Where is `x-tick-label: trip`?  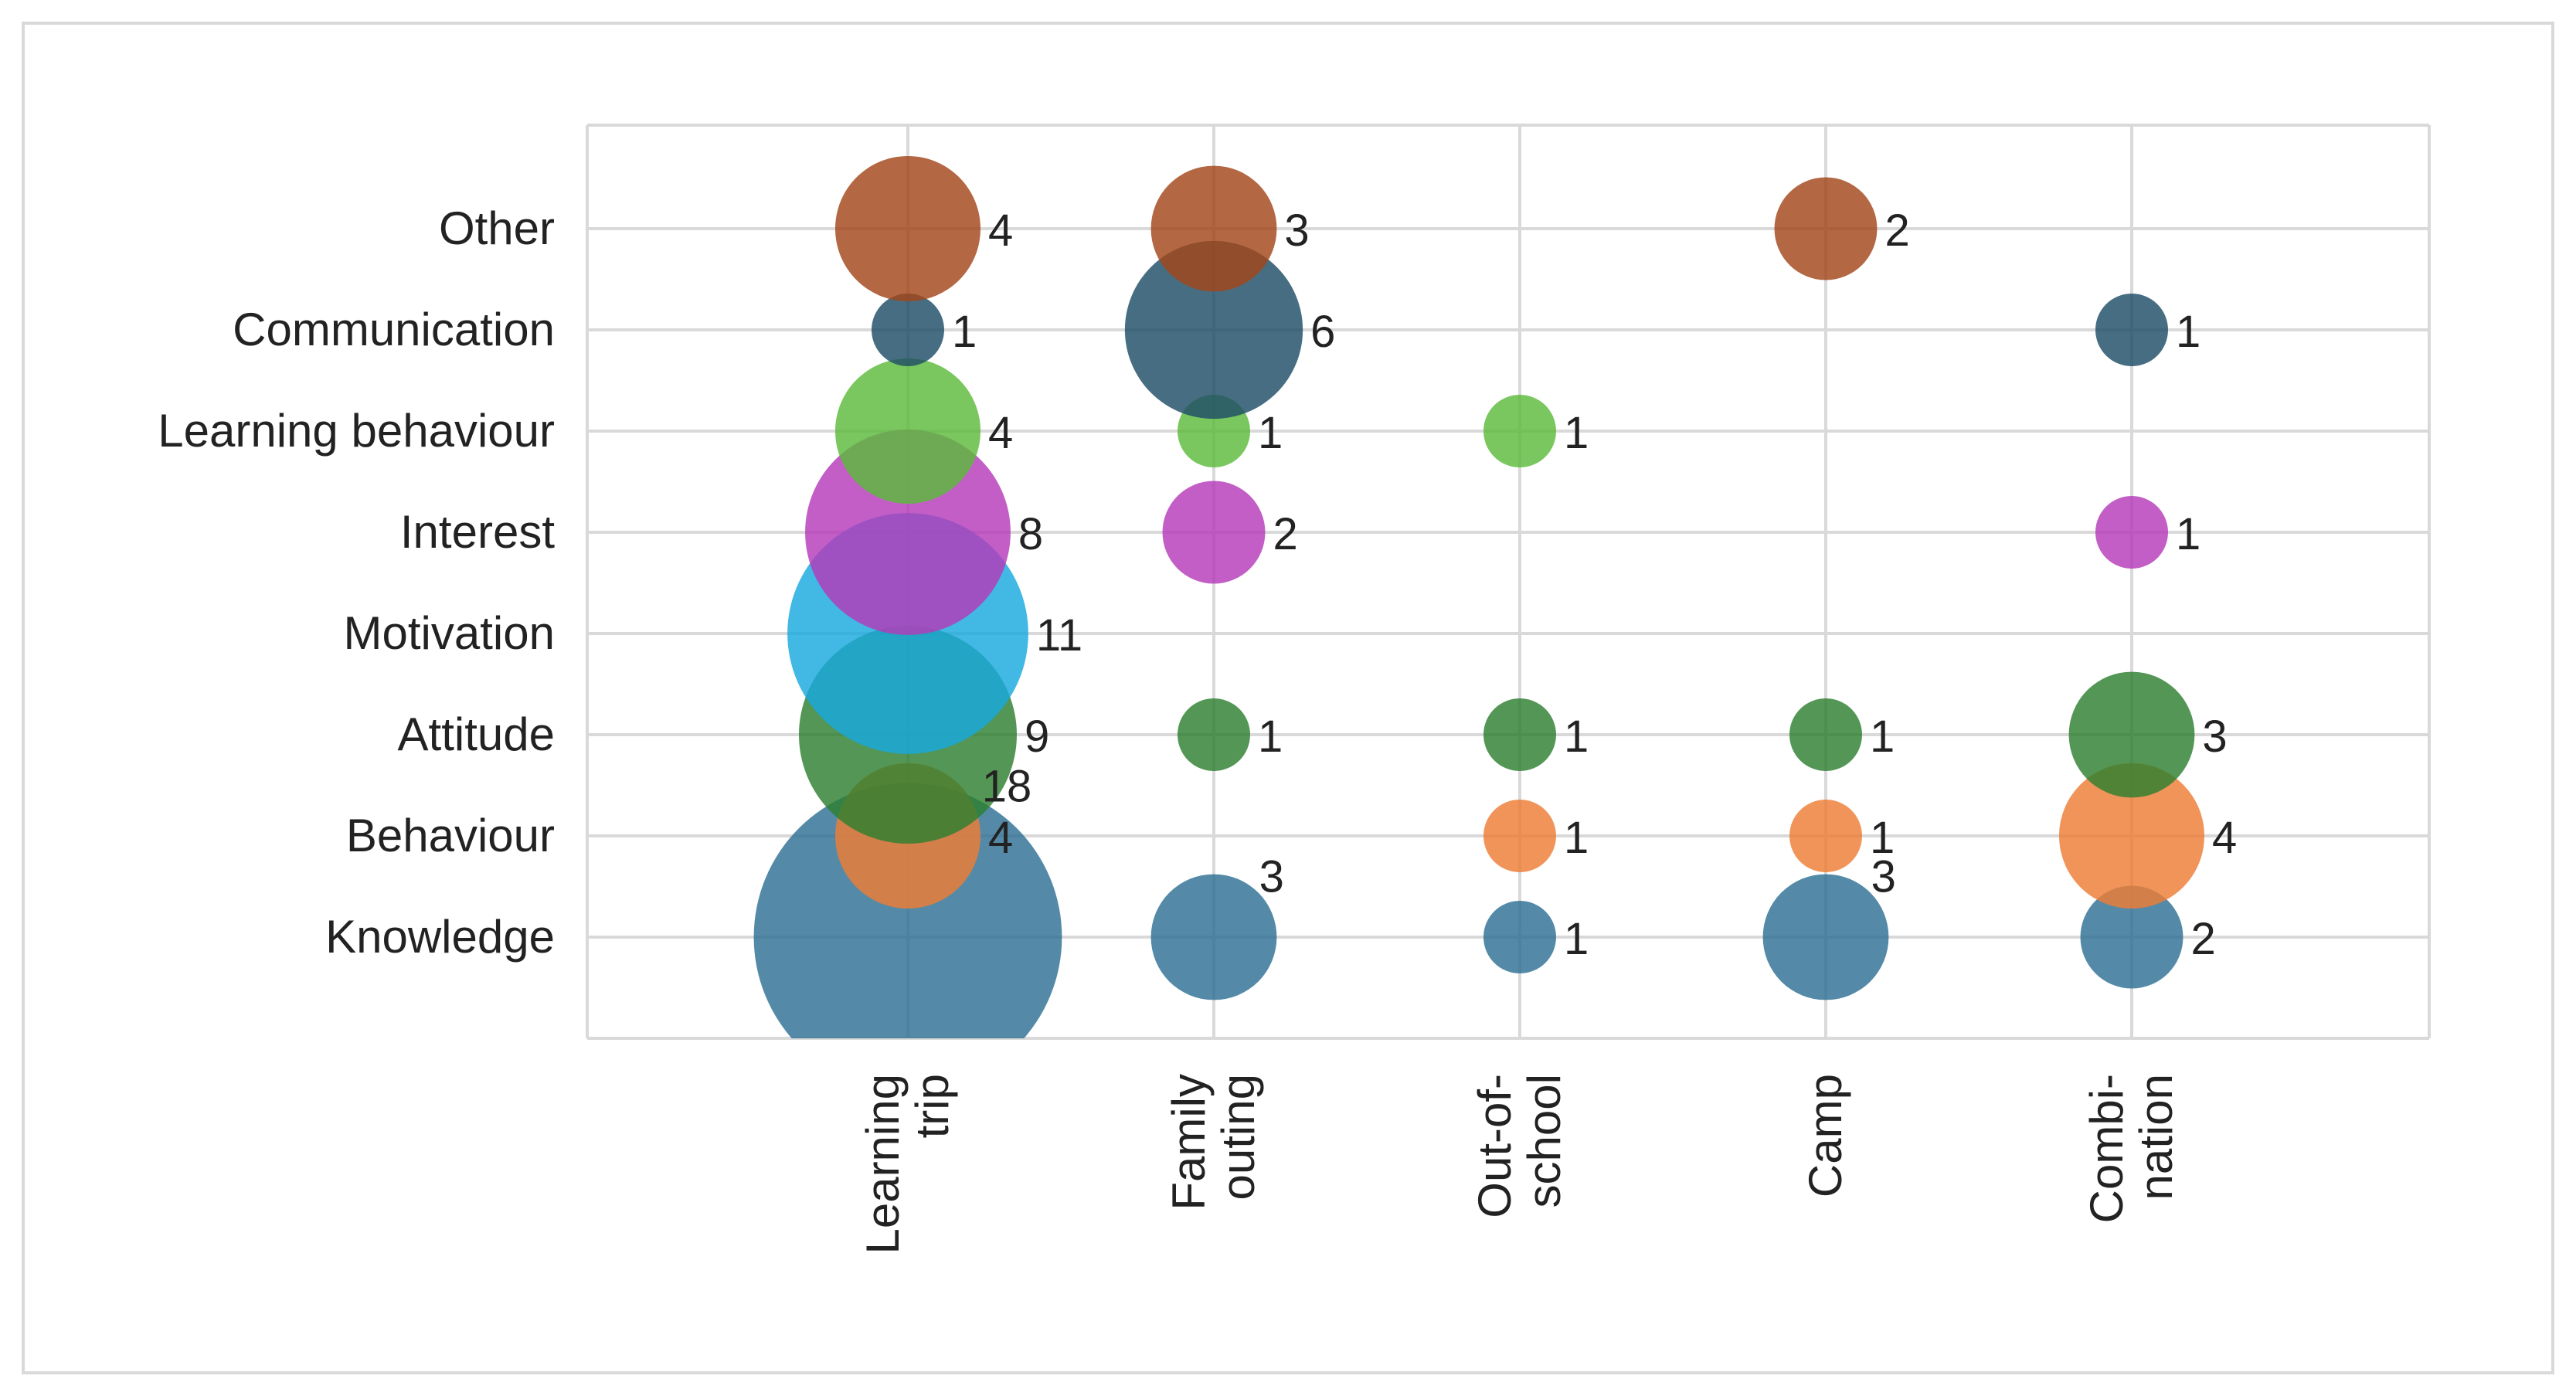
x-tick-label: trip is located at coordinates (932, 1106).